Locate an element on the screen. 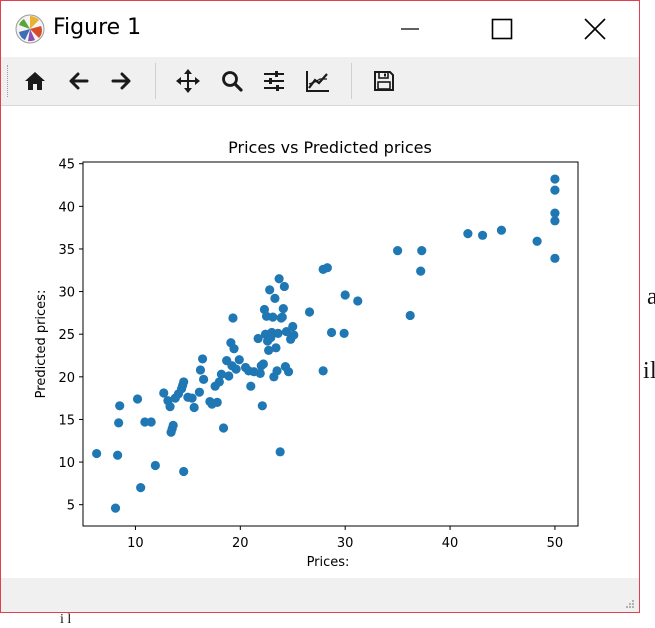 The width and height of the screenshot is (655, 628). pan-button is located at coordinates (188, 81).